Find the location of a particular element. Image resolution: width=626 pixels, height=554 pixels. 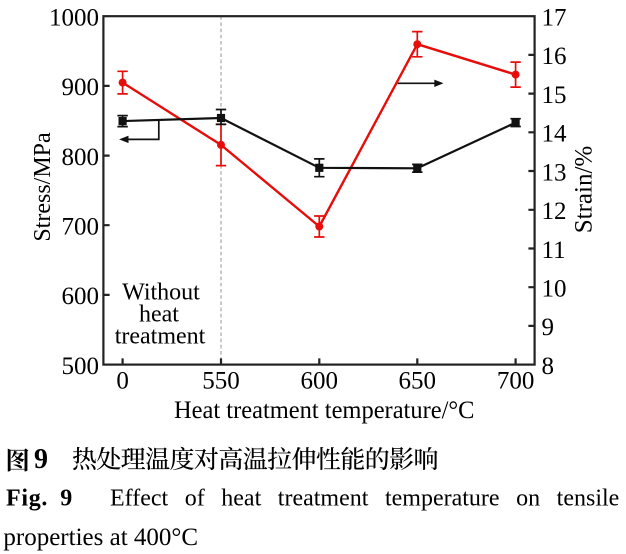

svg-text: 800 is located at coordinates (81, 157).